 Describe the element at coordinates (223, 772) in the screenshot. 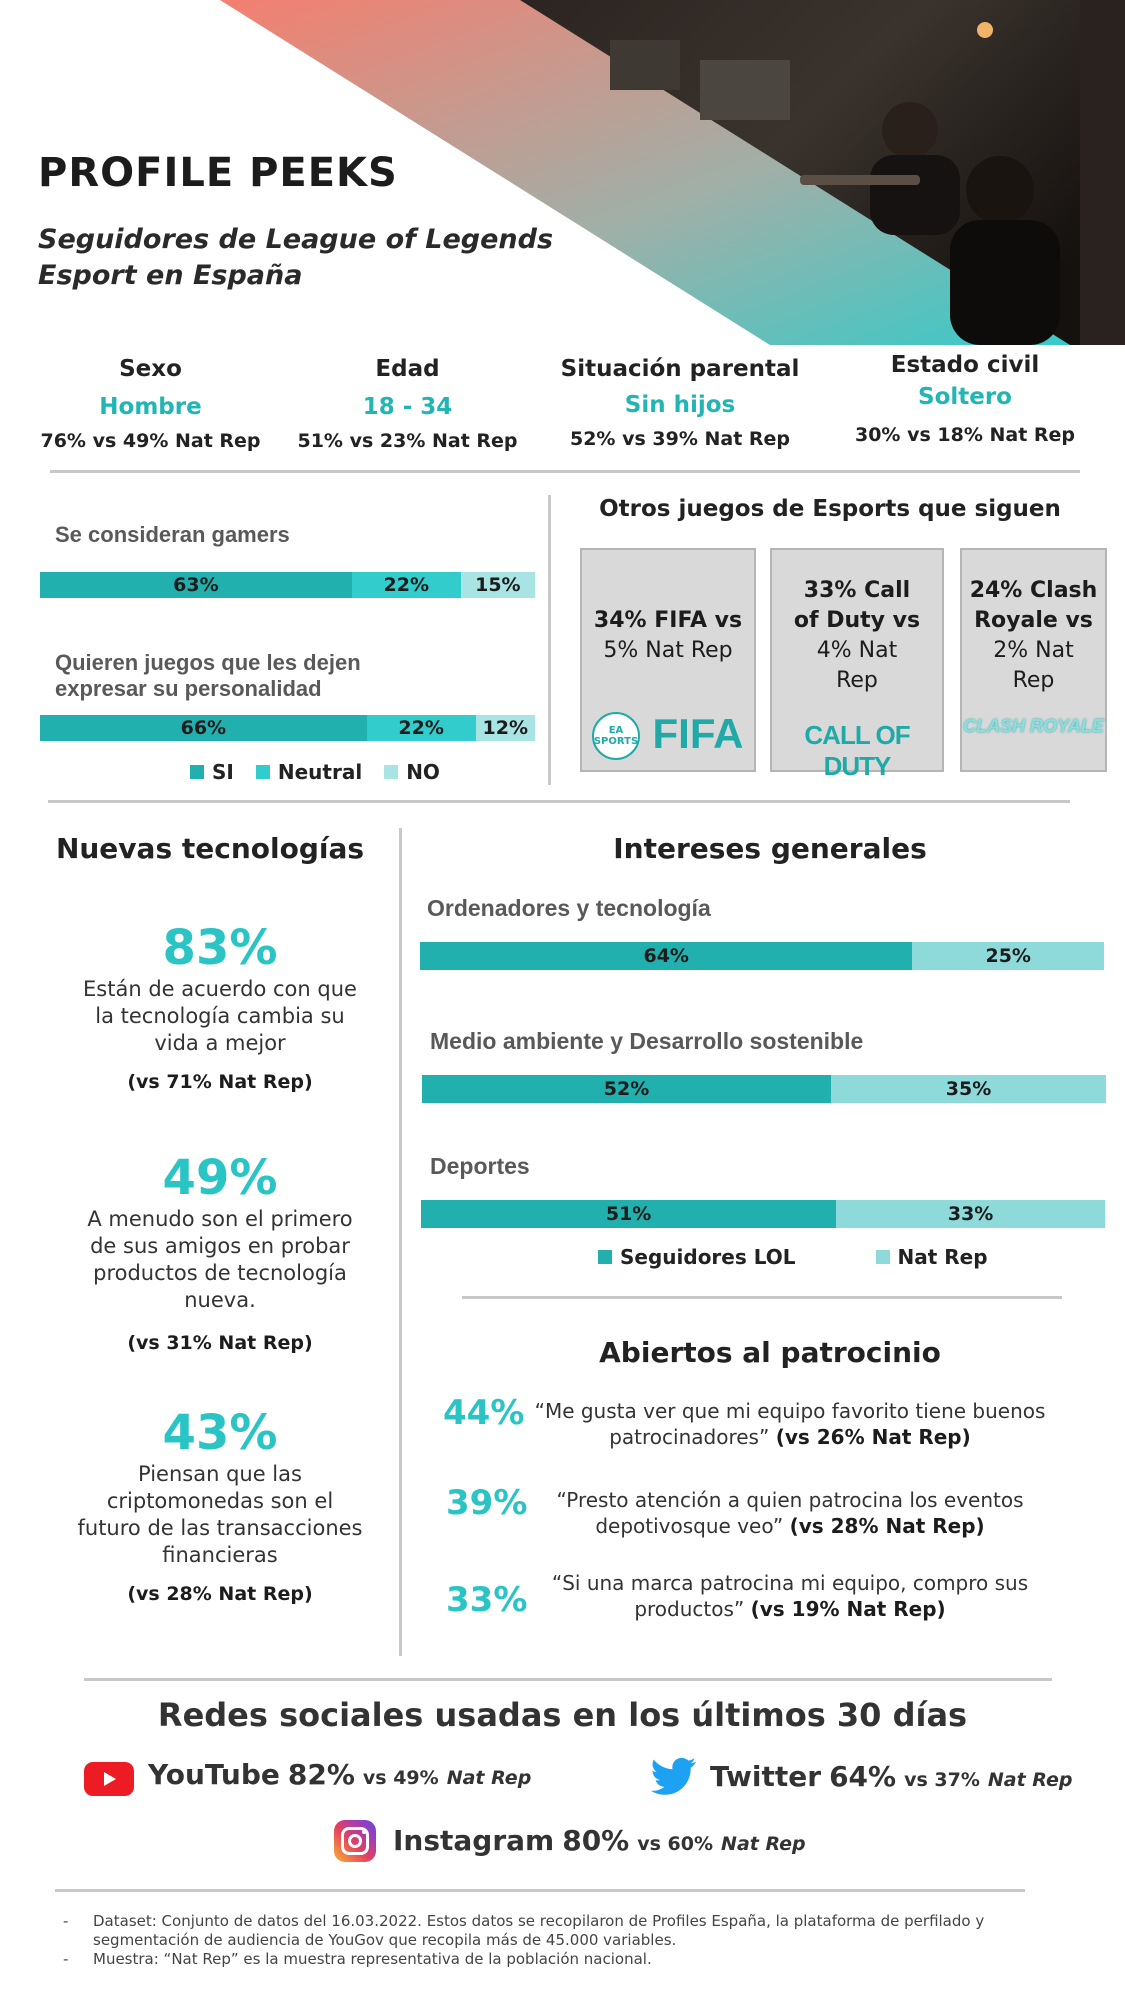

I see `legend-label: SI` at that location.